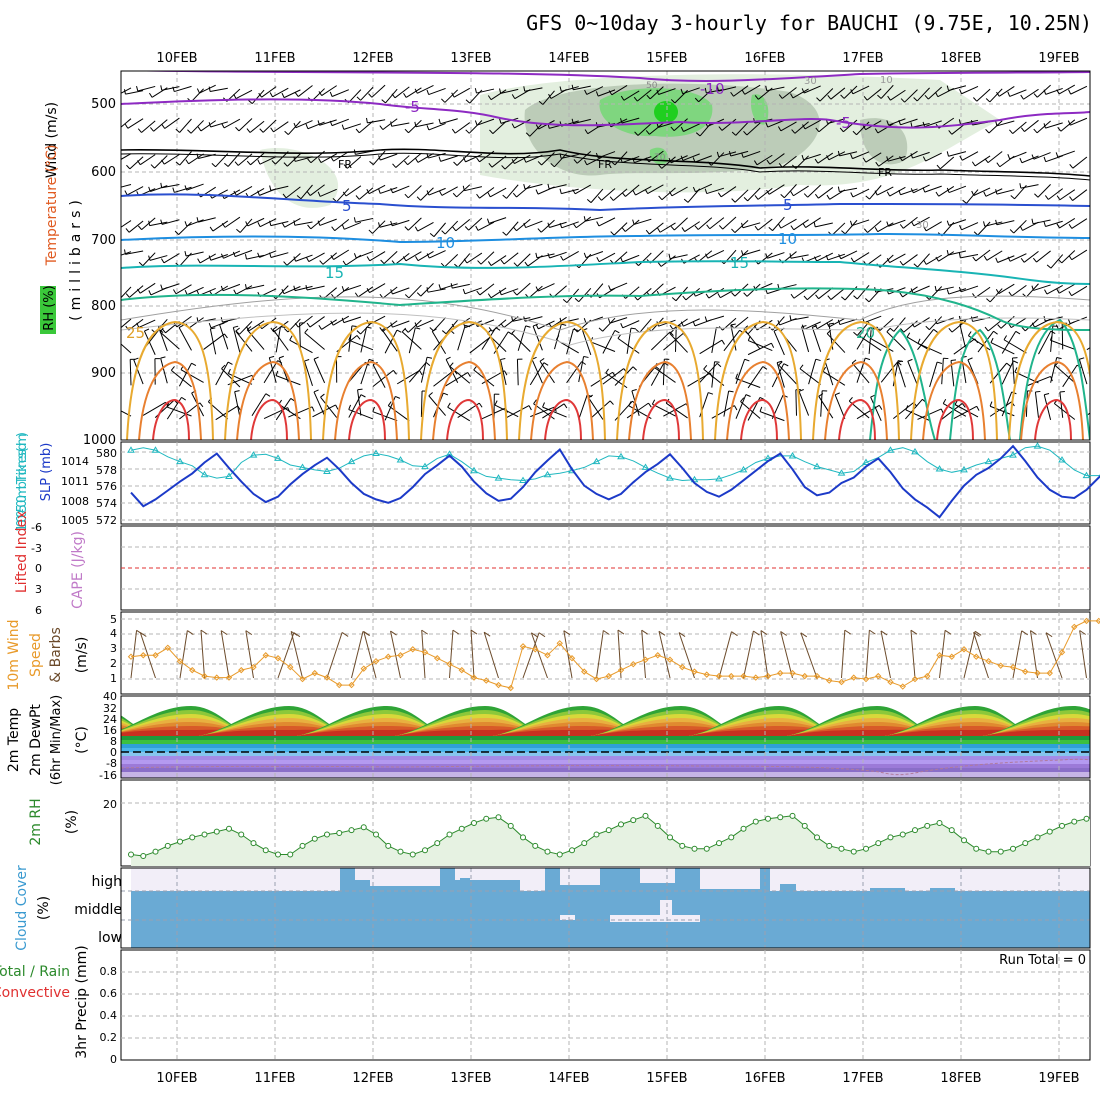 Image resolution: width=1100 pixels, height=1100 pixels. I want to click on dewpoint-line, so click(605, 767).